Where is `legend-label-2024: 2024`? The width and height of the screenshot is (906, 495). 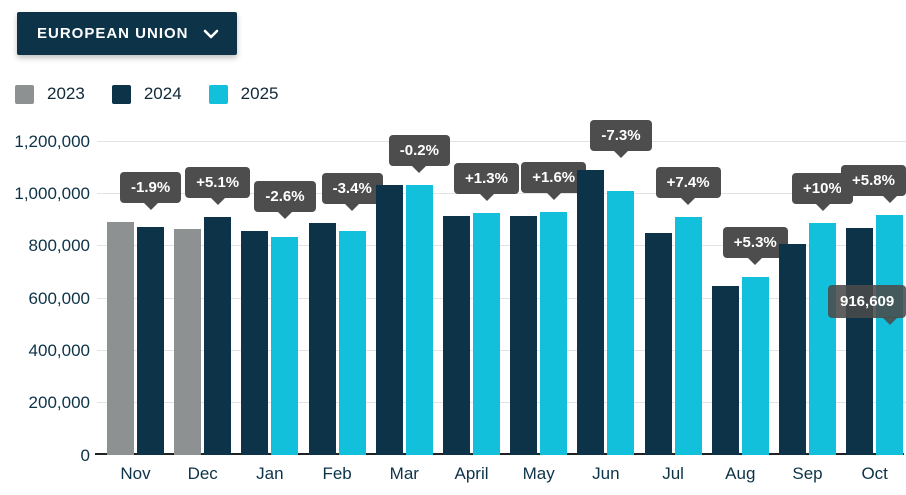 legend-label-2024: 2024 is located at coordinates (162, 93).